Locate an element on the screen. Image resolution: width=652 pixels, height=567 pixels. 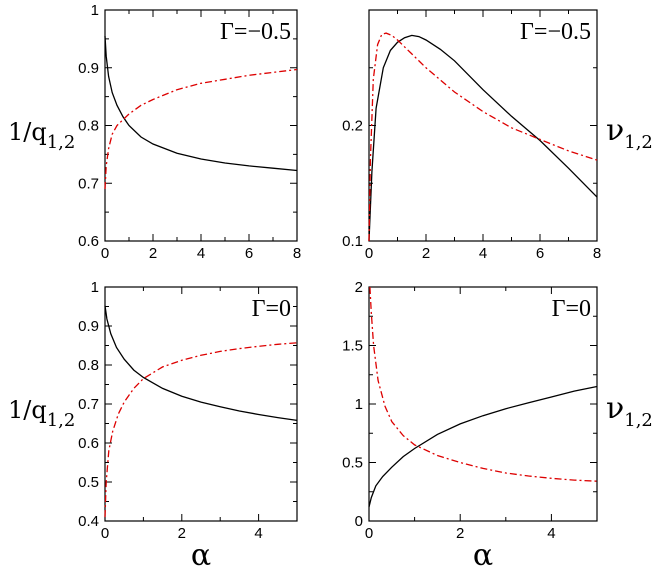
y-tick-label: 0.1 is located at coordinates (352, 241).